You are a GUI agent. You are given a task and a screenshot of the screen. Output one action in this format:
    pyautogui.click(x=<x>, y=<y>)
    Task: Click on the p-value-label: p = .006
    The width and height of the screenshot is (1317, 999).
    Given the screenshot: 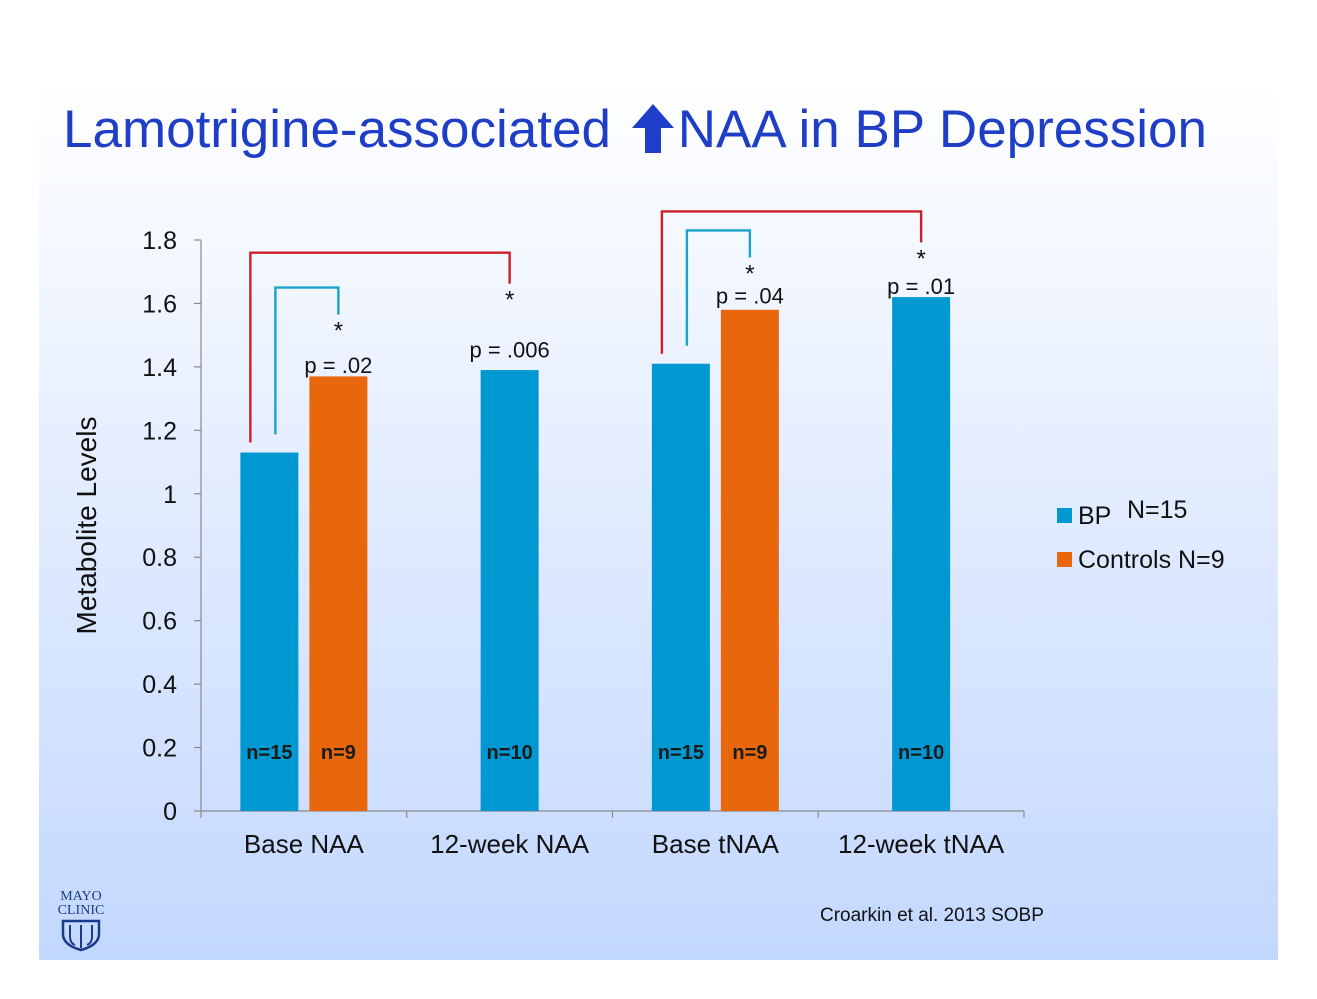 What is the action you would take?
    pyautogui.click(x=510, y=349)
    